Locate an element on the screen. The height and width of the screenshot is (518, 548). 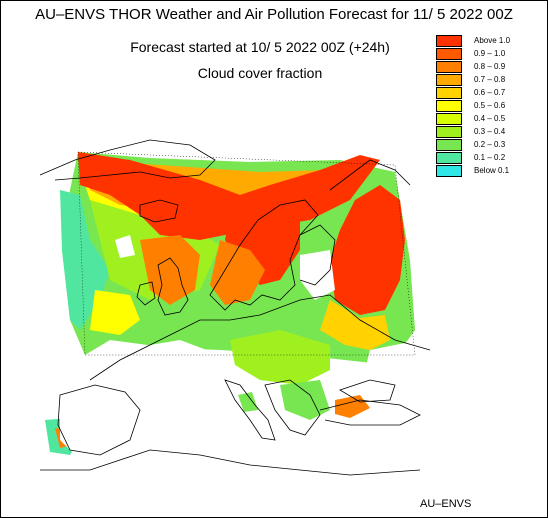
field-orange-scandinavia is located at coordinates (237, 272).